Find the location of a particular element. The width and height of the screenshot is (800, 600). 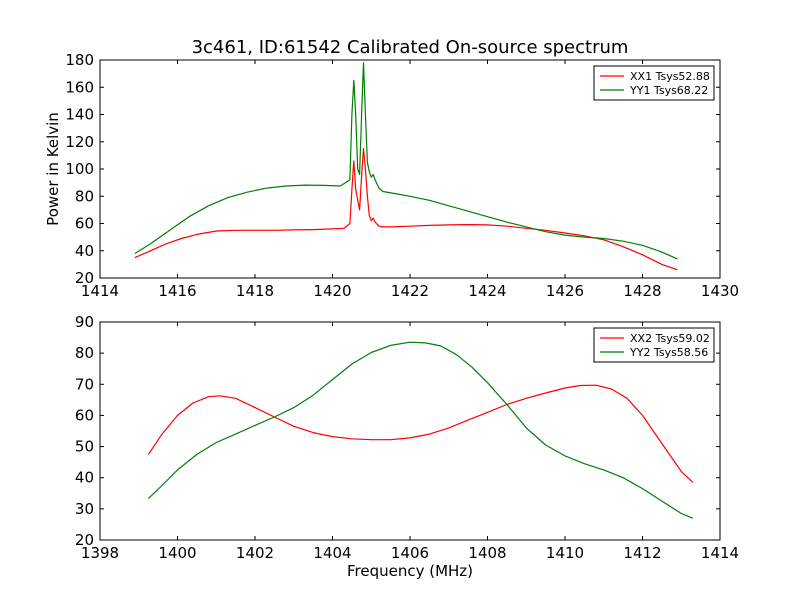

x-tick-label: 1402 is located at coordinates (255, 553).